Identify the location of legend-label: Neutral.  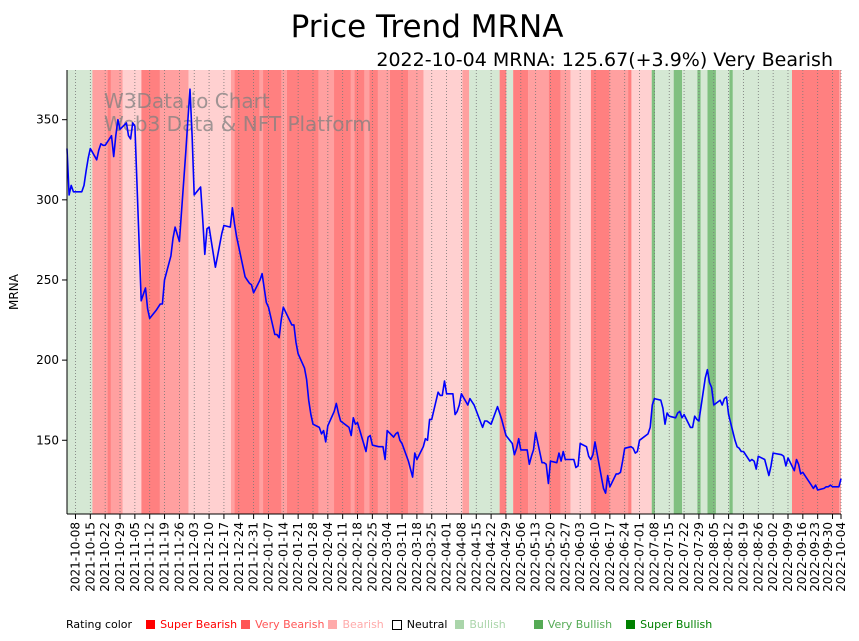
(427, 624).